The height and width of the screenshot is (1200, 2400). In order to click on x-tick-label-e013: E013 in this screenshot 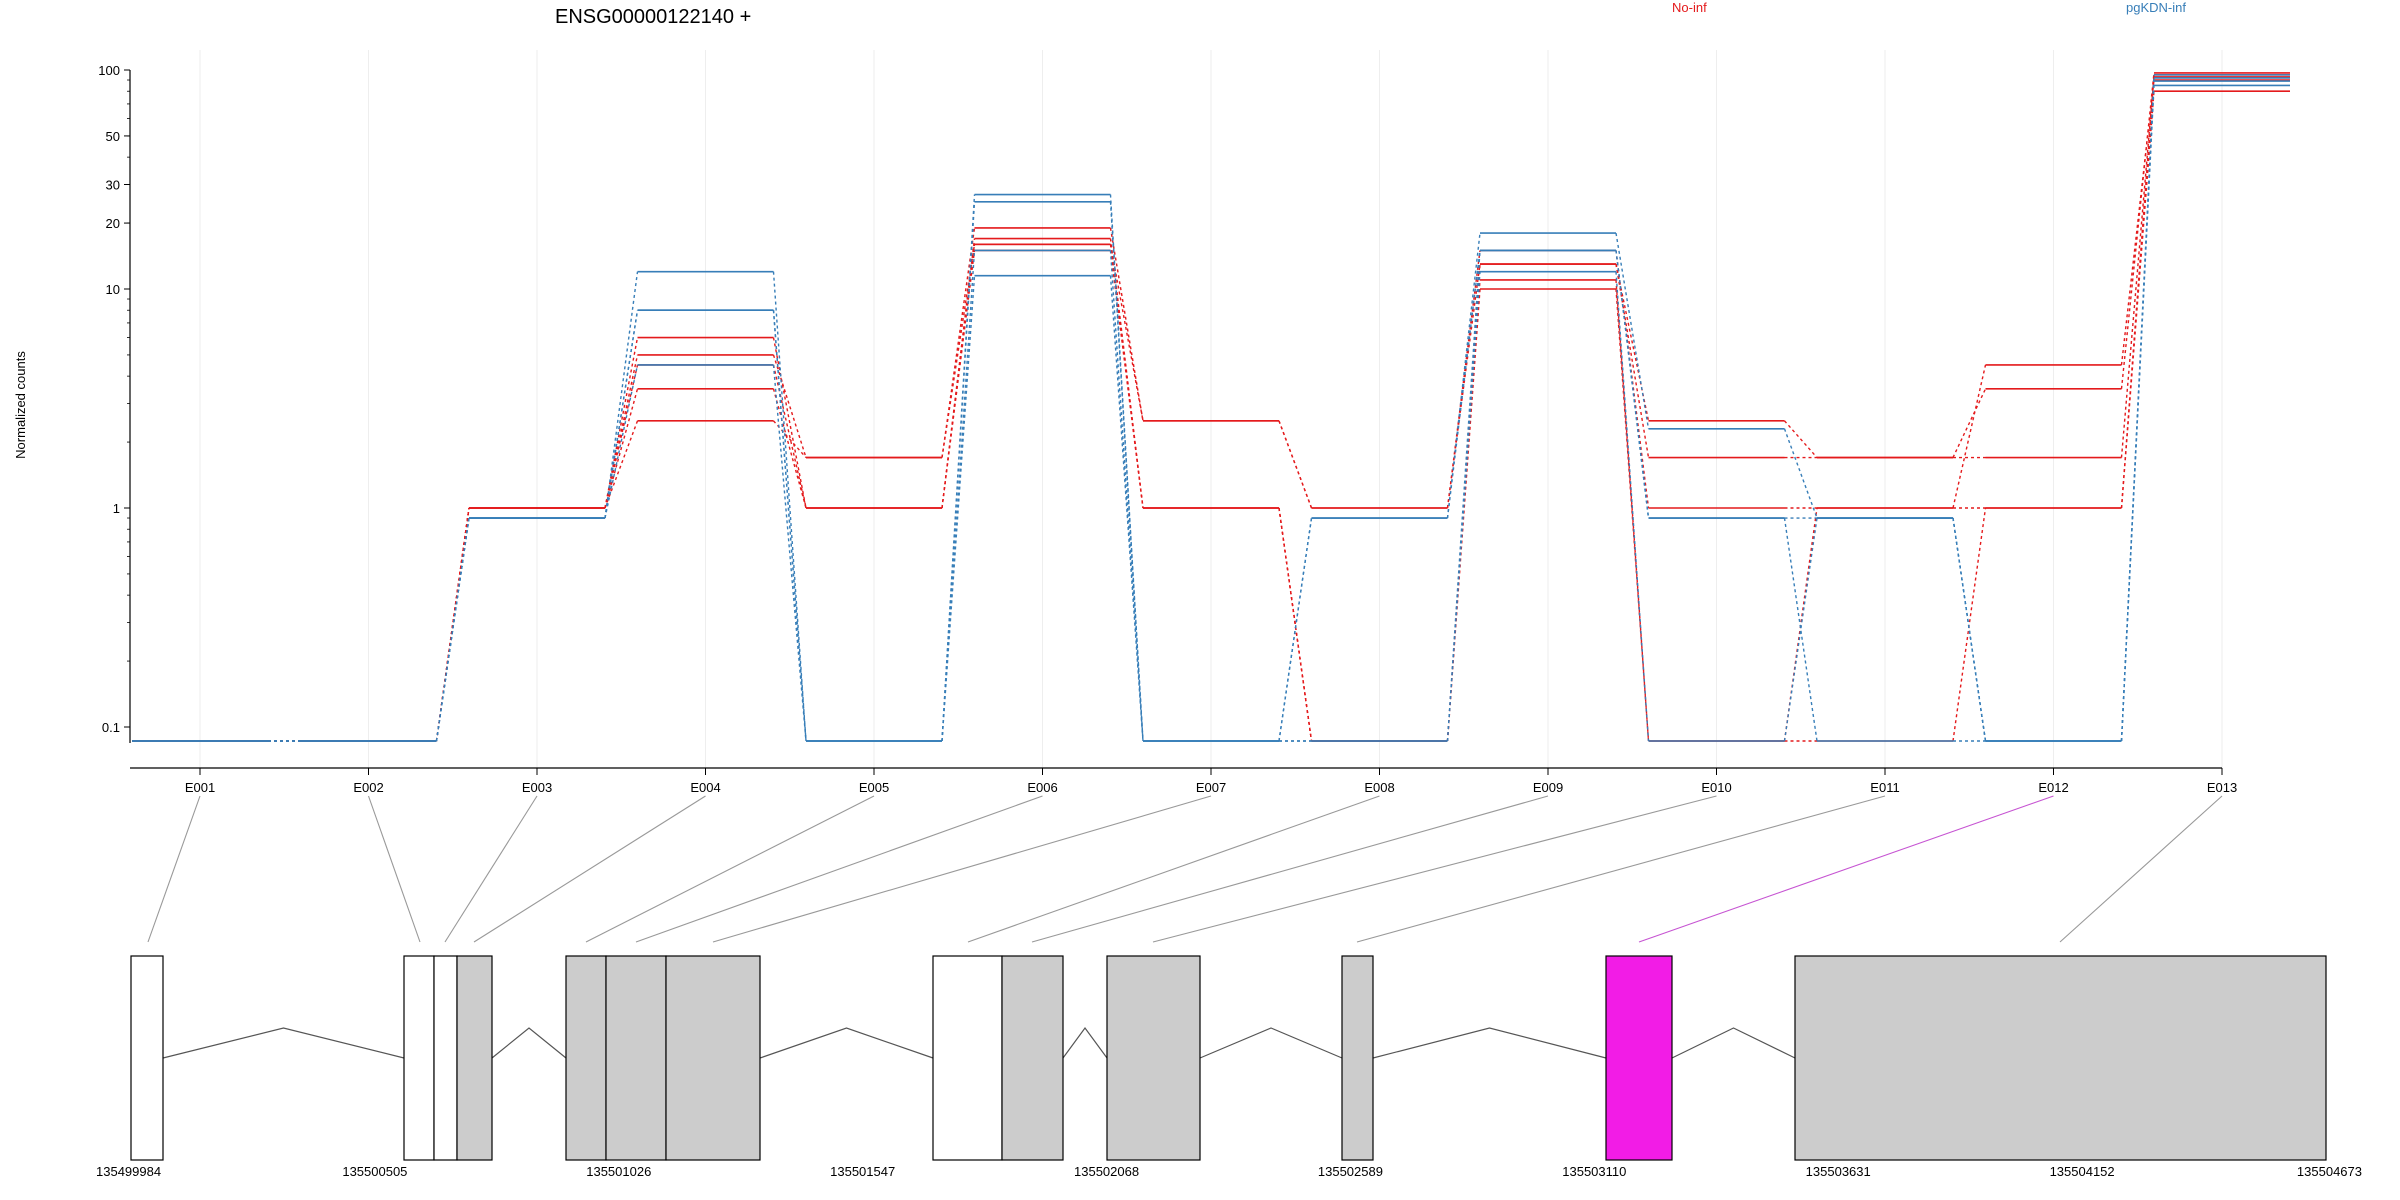, I will do `click(2222, 787)`.